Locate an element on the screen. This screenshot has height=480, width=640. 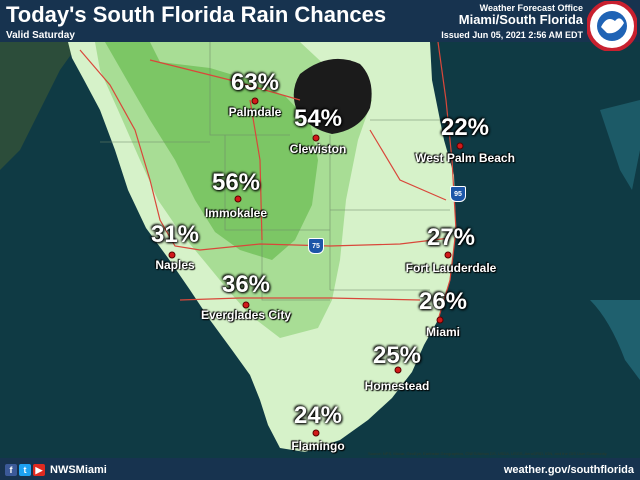
rain-chance-value: 54% is located at coordinates (318, 118).